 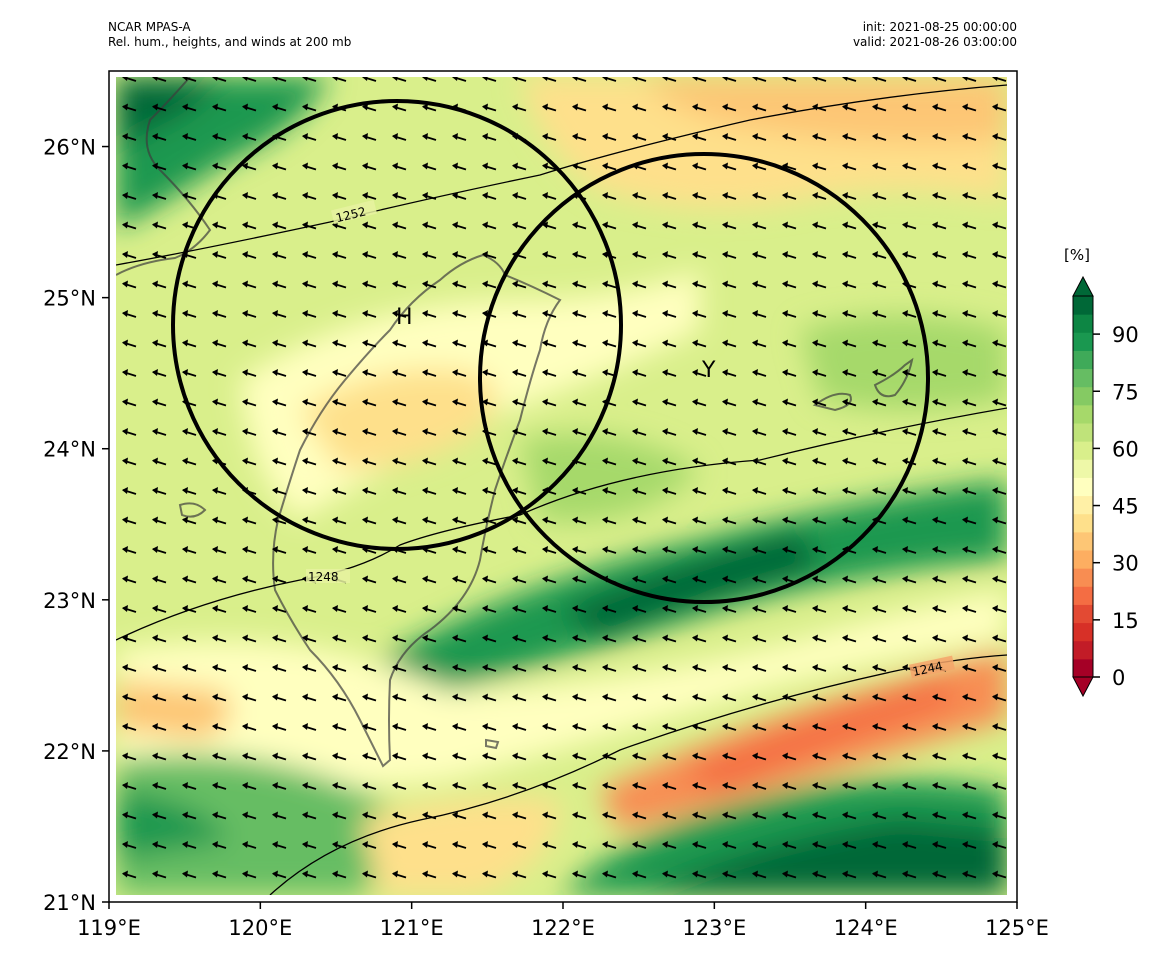 I want to click on x-tick-label: 125°E, so click(x=1017, y=928).